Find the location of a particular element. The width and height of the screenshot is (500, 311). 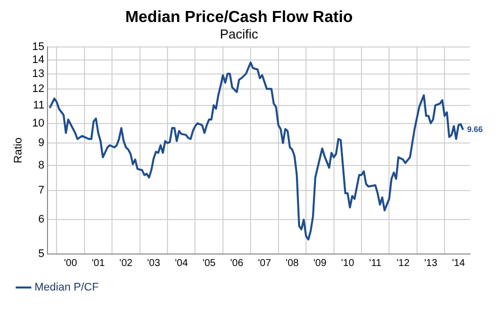

x-tick-label: '12 is located at coordinates (403, 263).